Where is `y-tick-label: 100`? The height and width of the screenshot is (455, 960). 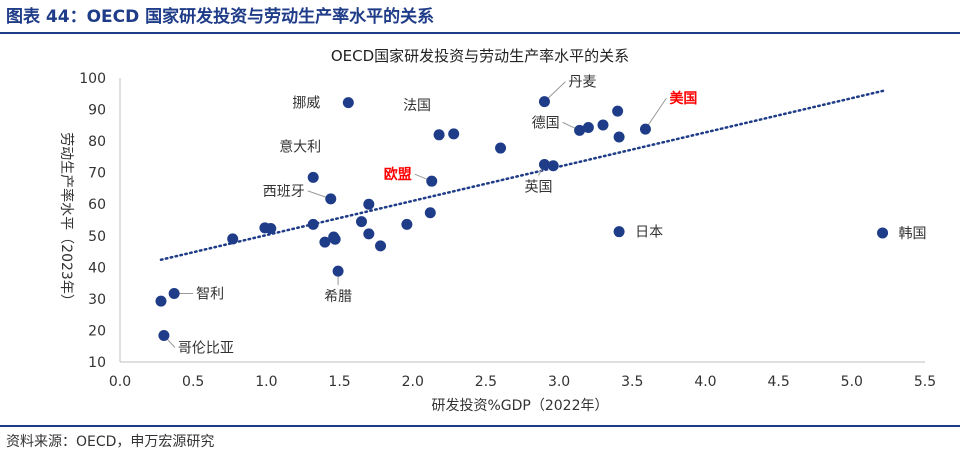
y-tick-label: 100 is located at coordinates (92, 79).